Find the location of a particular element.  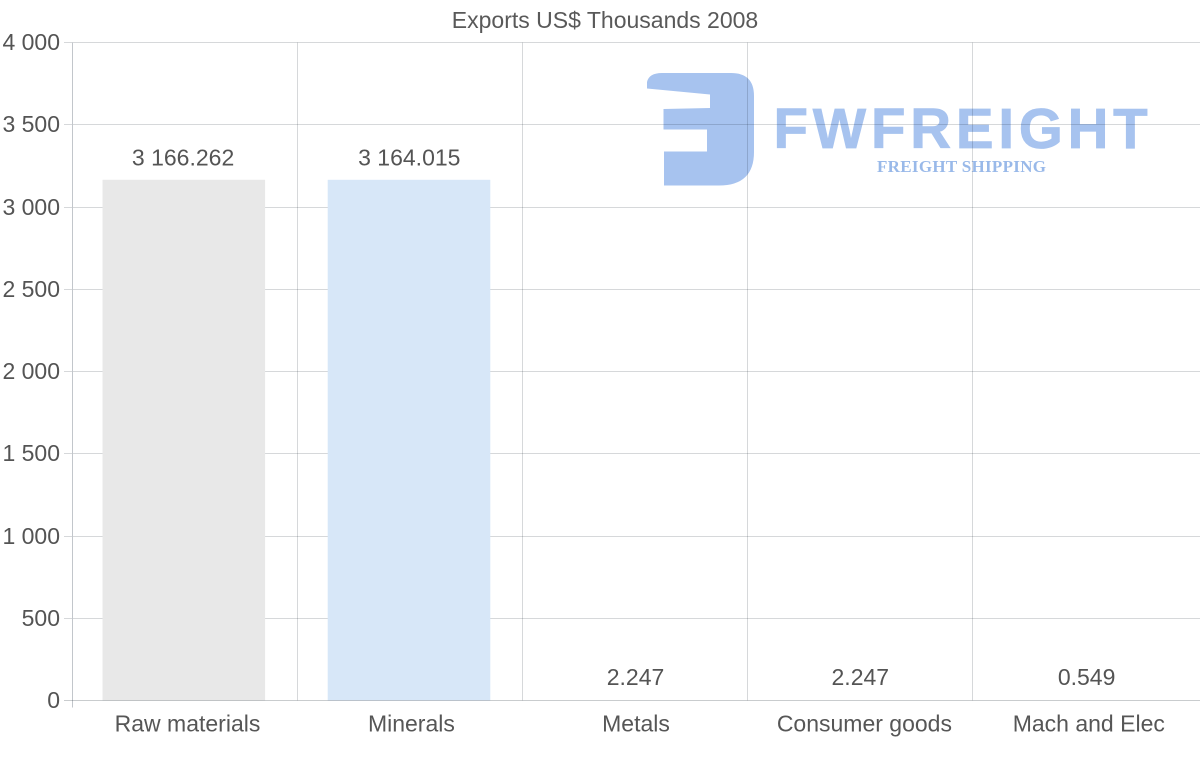

svg-text: 1 000 is located at coordinates (31, 536).